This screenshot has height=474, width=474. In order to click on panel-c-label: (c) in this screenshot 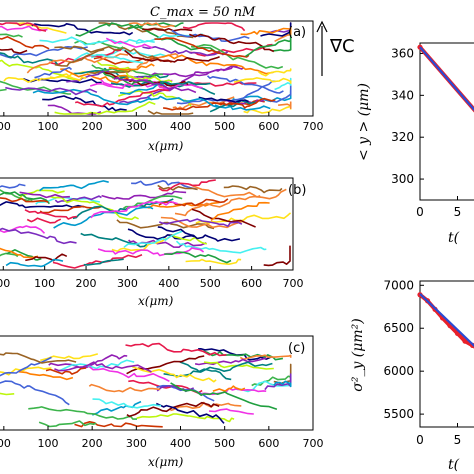, I will do `click(296, 348)`.